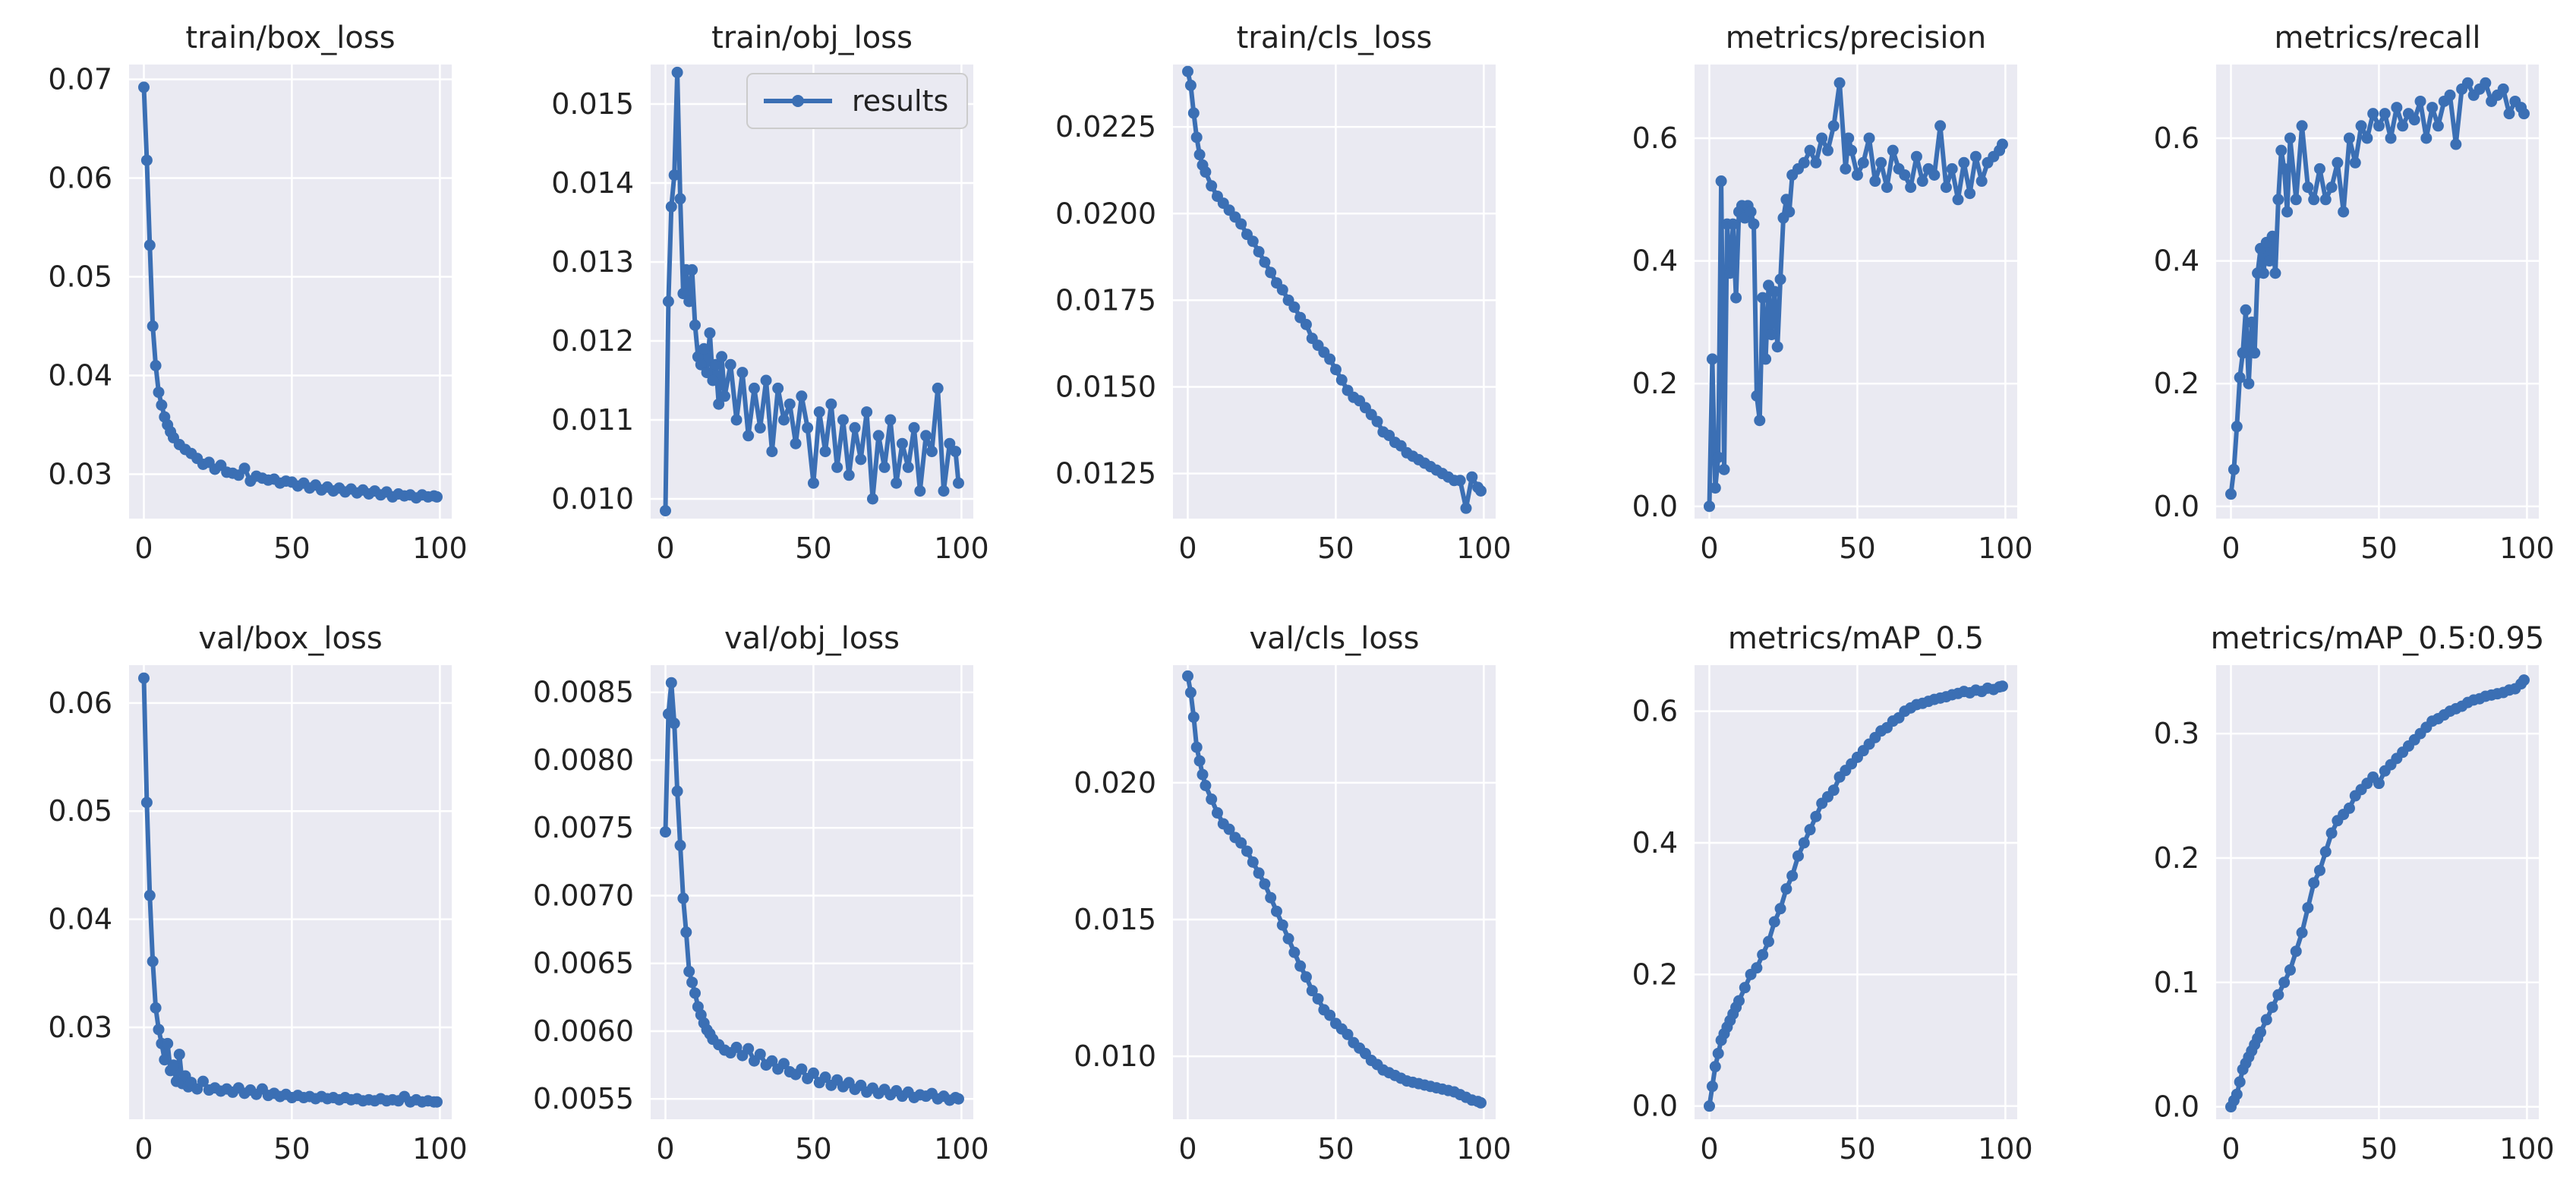 The height and width of the screenshot is (1202, 2576). I want to click on chart-title: metrics/recall, so click(2377, 38).